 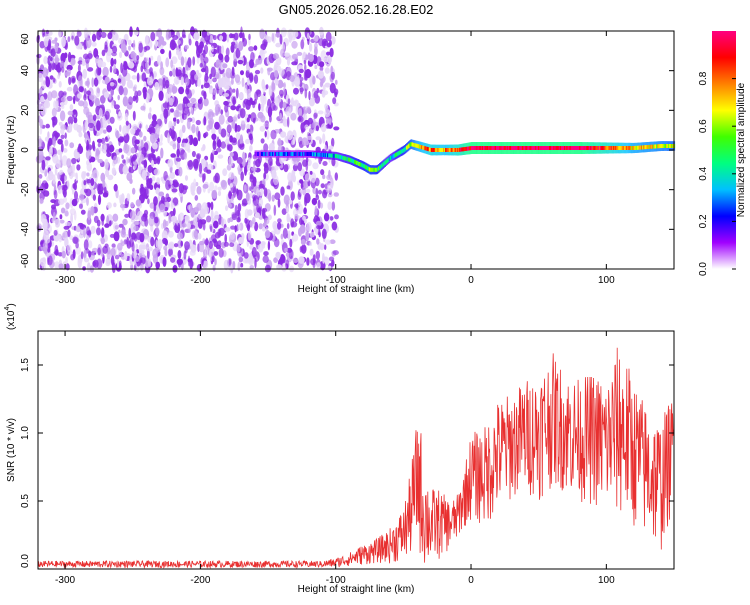 What do you see at coordinates (25, 433) in the screenshot?
I see `snr-y-tick-label: 1.0` at bounding box center [25, 433].